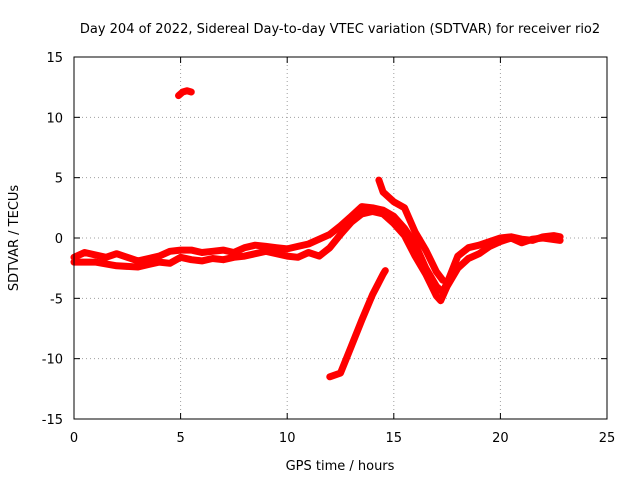  Describe the element at coordinates (54, 58) in the screenshot. I see `y-tick-label: 15` at that location.